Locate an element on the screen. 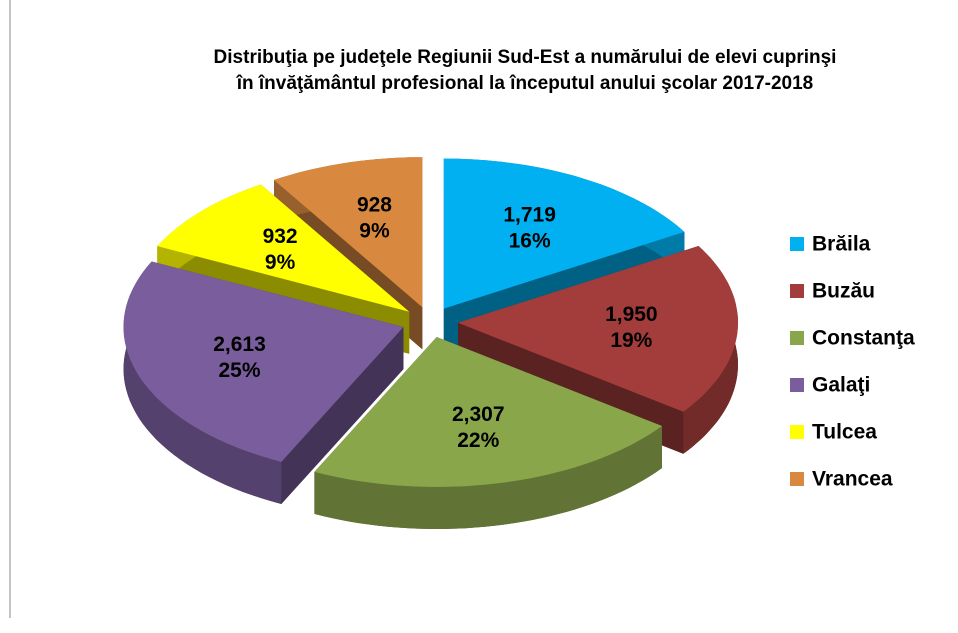 The image size is (958, 633). value-label: 928 is located at coordinates (374, 204).